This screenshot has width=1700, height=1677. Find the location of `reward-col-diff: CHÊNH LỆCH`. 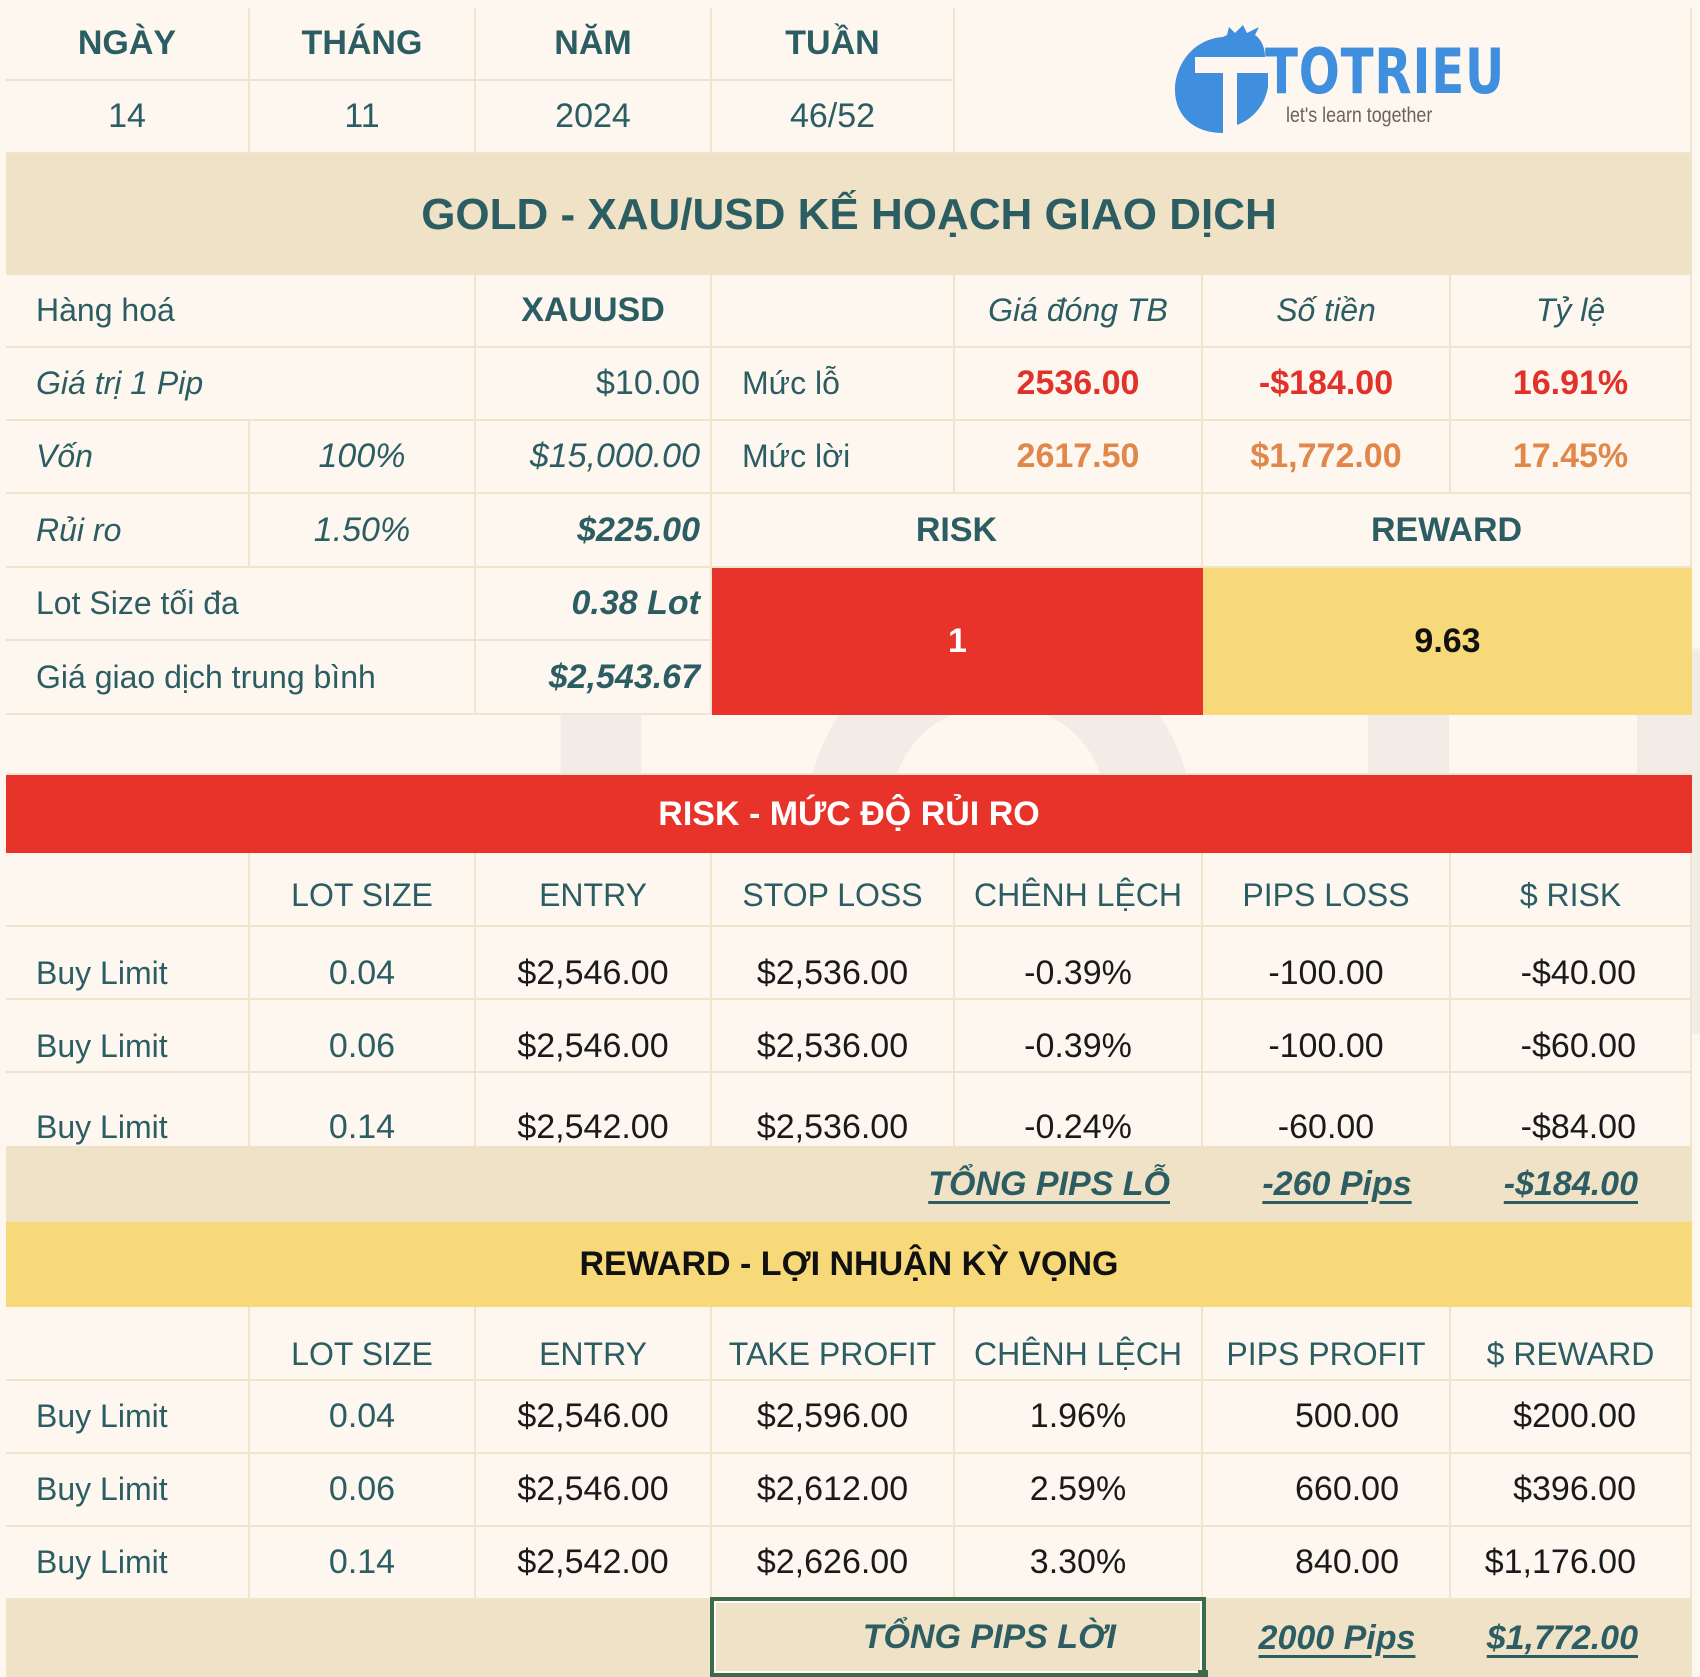

reward-col-diff: CHÊNH LỆCH is located at coordinates (1079, 1344).